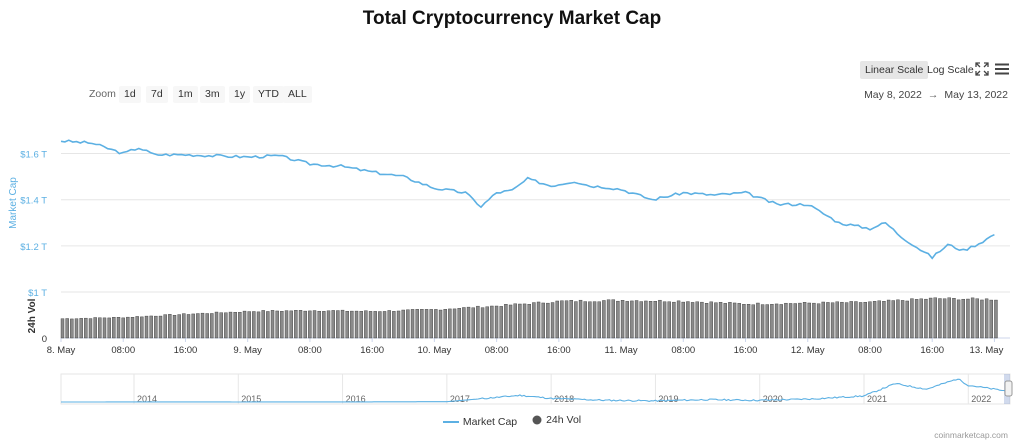 The image size is (1024, 445). What do you see at coordinates (893, 95) in the screenshot?
I see `range-from: May 8, 2022` at bounding box center [893, 95].